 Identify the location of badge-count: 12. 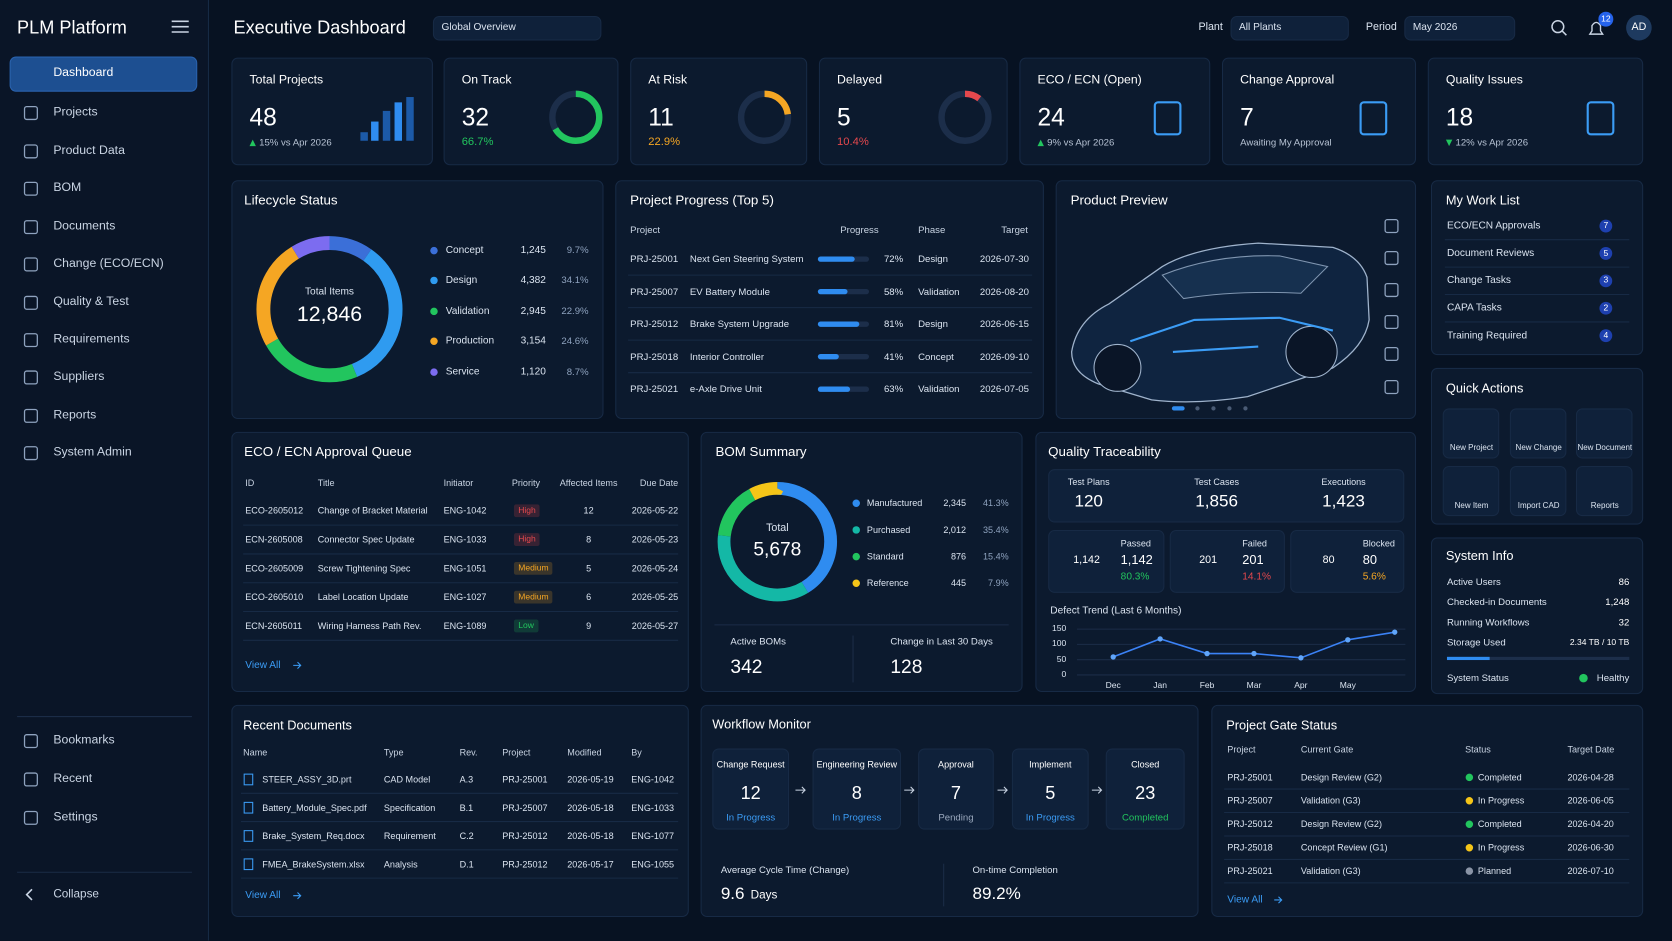
(1606, 18).